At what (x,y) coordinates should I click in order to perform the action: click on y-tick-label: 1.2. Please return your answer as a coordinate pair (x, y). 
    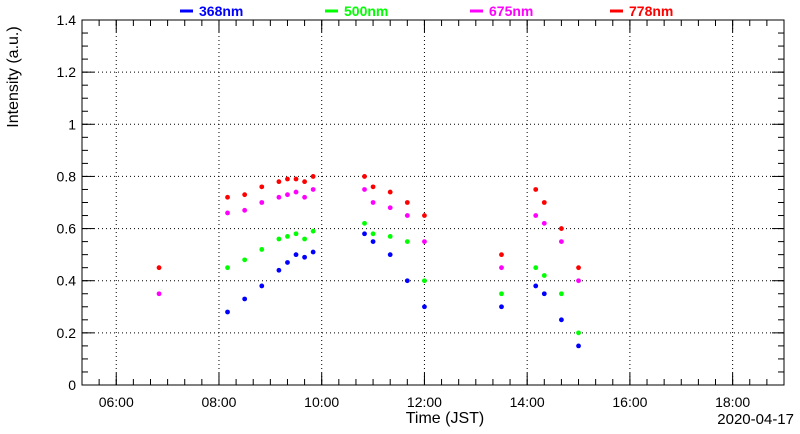
    Looking at the image, I should click on (67, 72).